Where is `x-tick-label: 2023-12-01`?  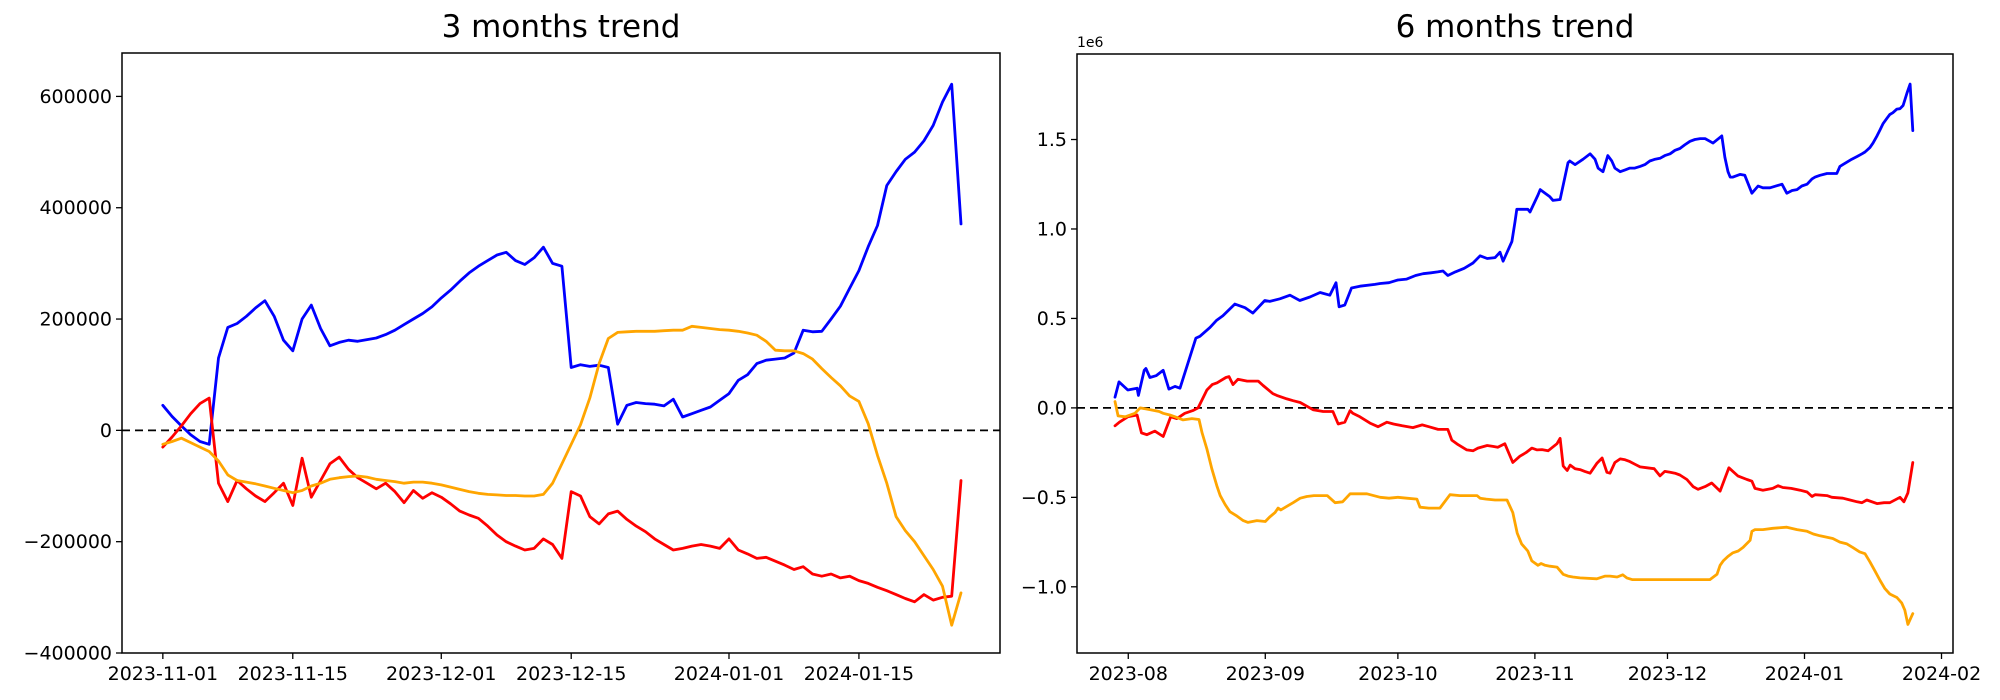 x-tick-label: 2023-12-01 is located at coordinates (441, 674).